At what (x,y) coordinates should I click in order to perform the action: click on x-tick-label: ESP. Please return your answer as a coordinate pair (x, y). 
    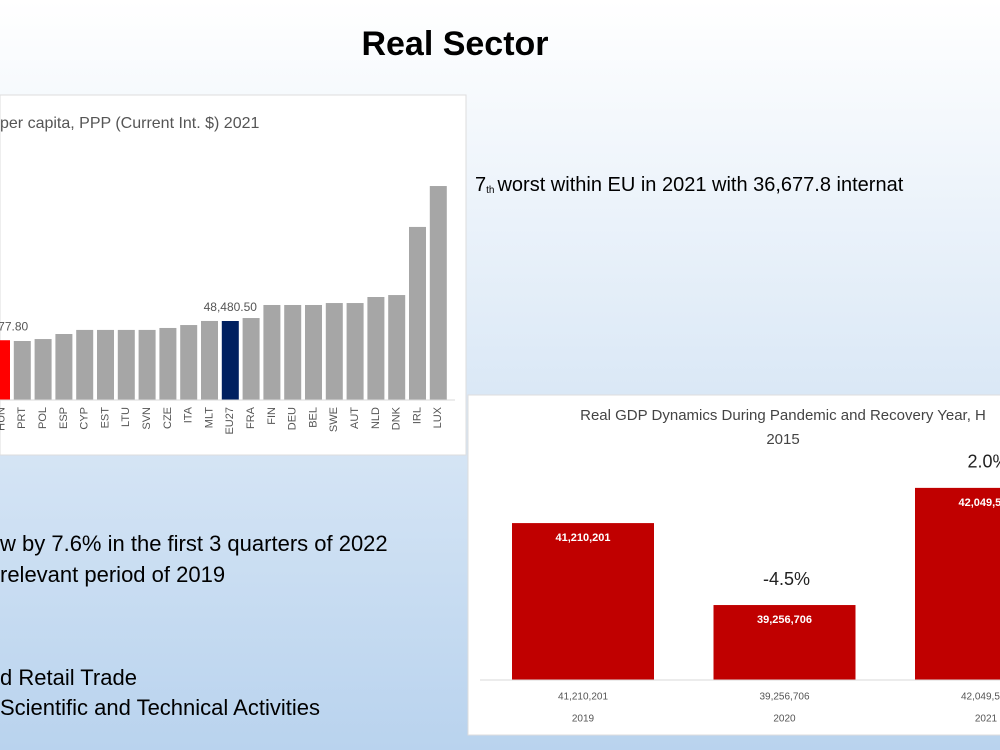
    Looking at the image, I should click on (64, 418).